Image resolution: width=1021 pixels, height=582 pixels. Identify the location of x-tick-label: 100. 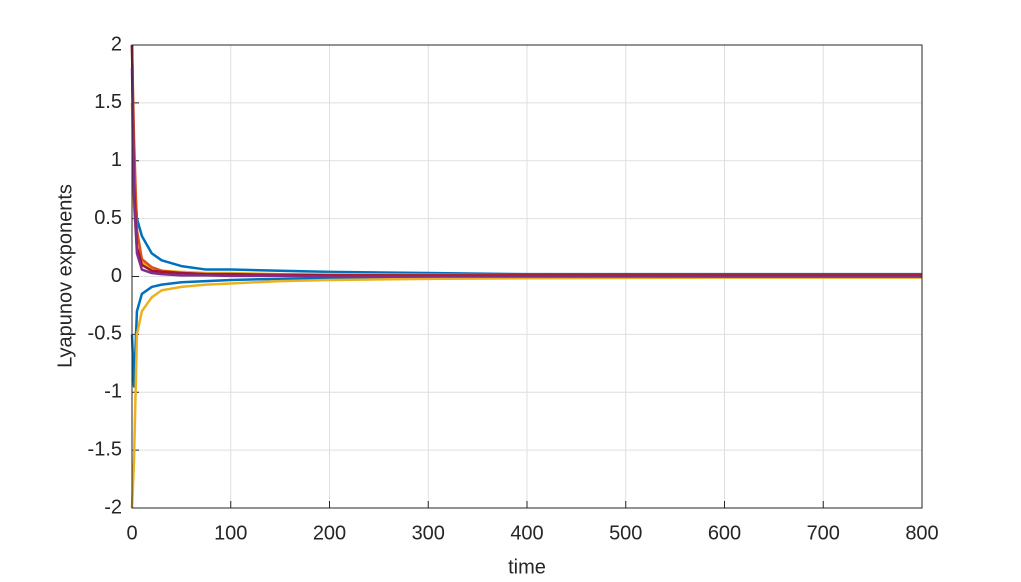
(230, 533).